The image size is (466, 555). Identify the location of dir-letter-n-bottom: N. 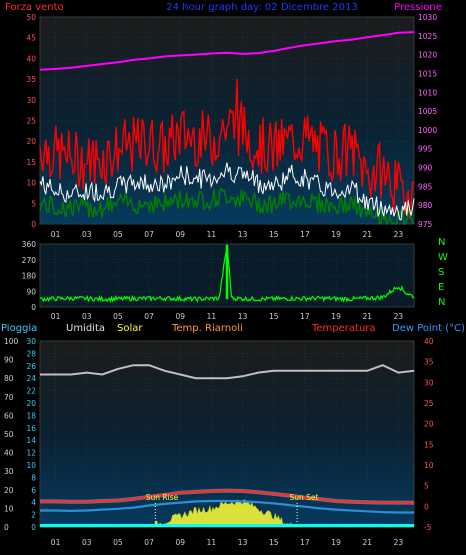
(441, 302).